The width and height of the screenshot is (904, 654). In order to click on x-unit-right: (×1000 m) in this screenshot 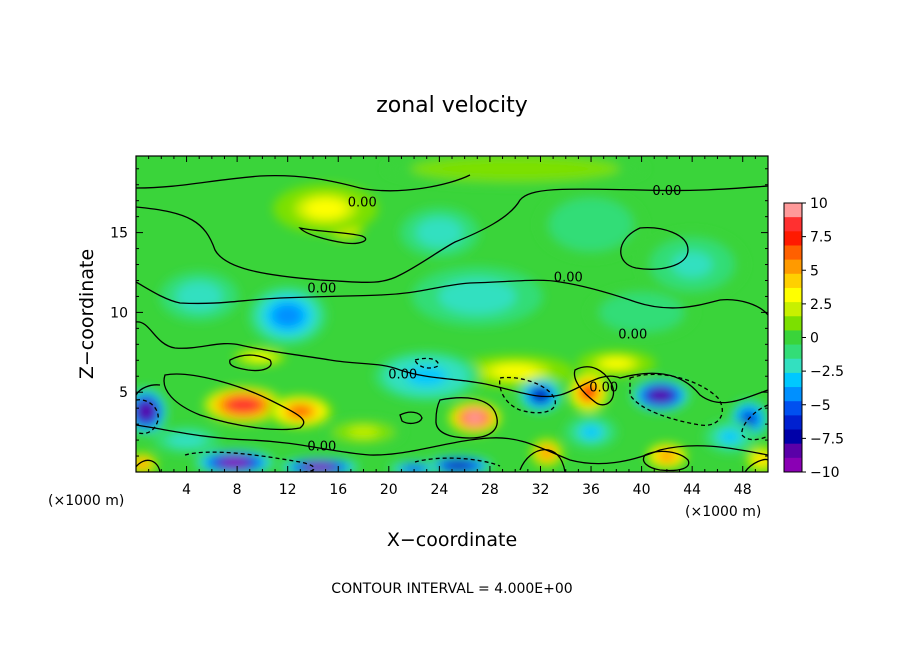, I will do `click(723, 512)`.